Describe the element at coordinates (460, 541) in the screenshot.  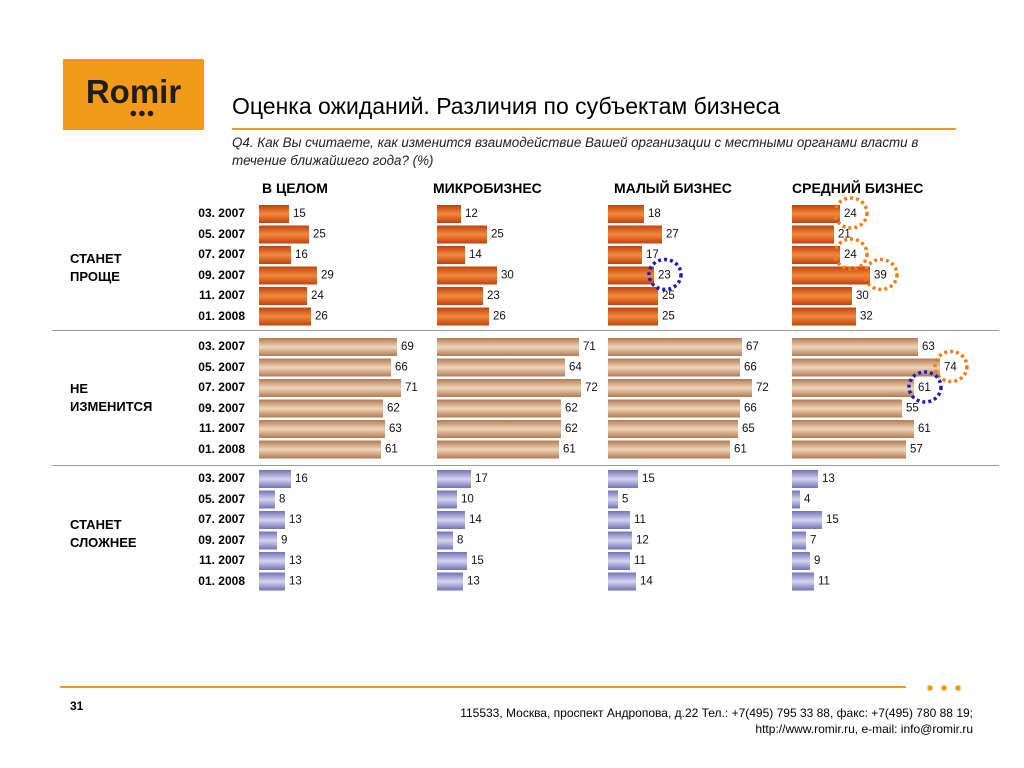
I see `value-label: 8` at that location.